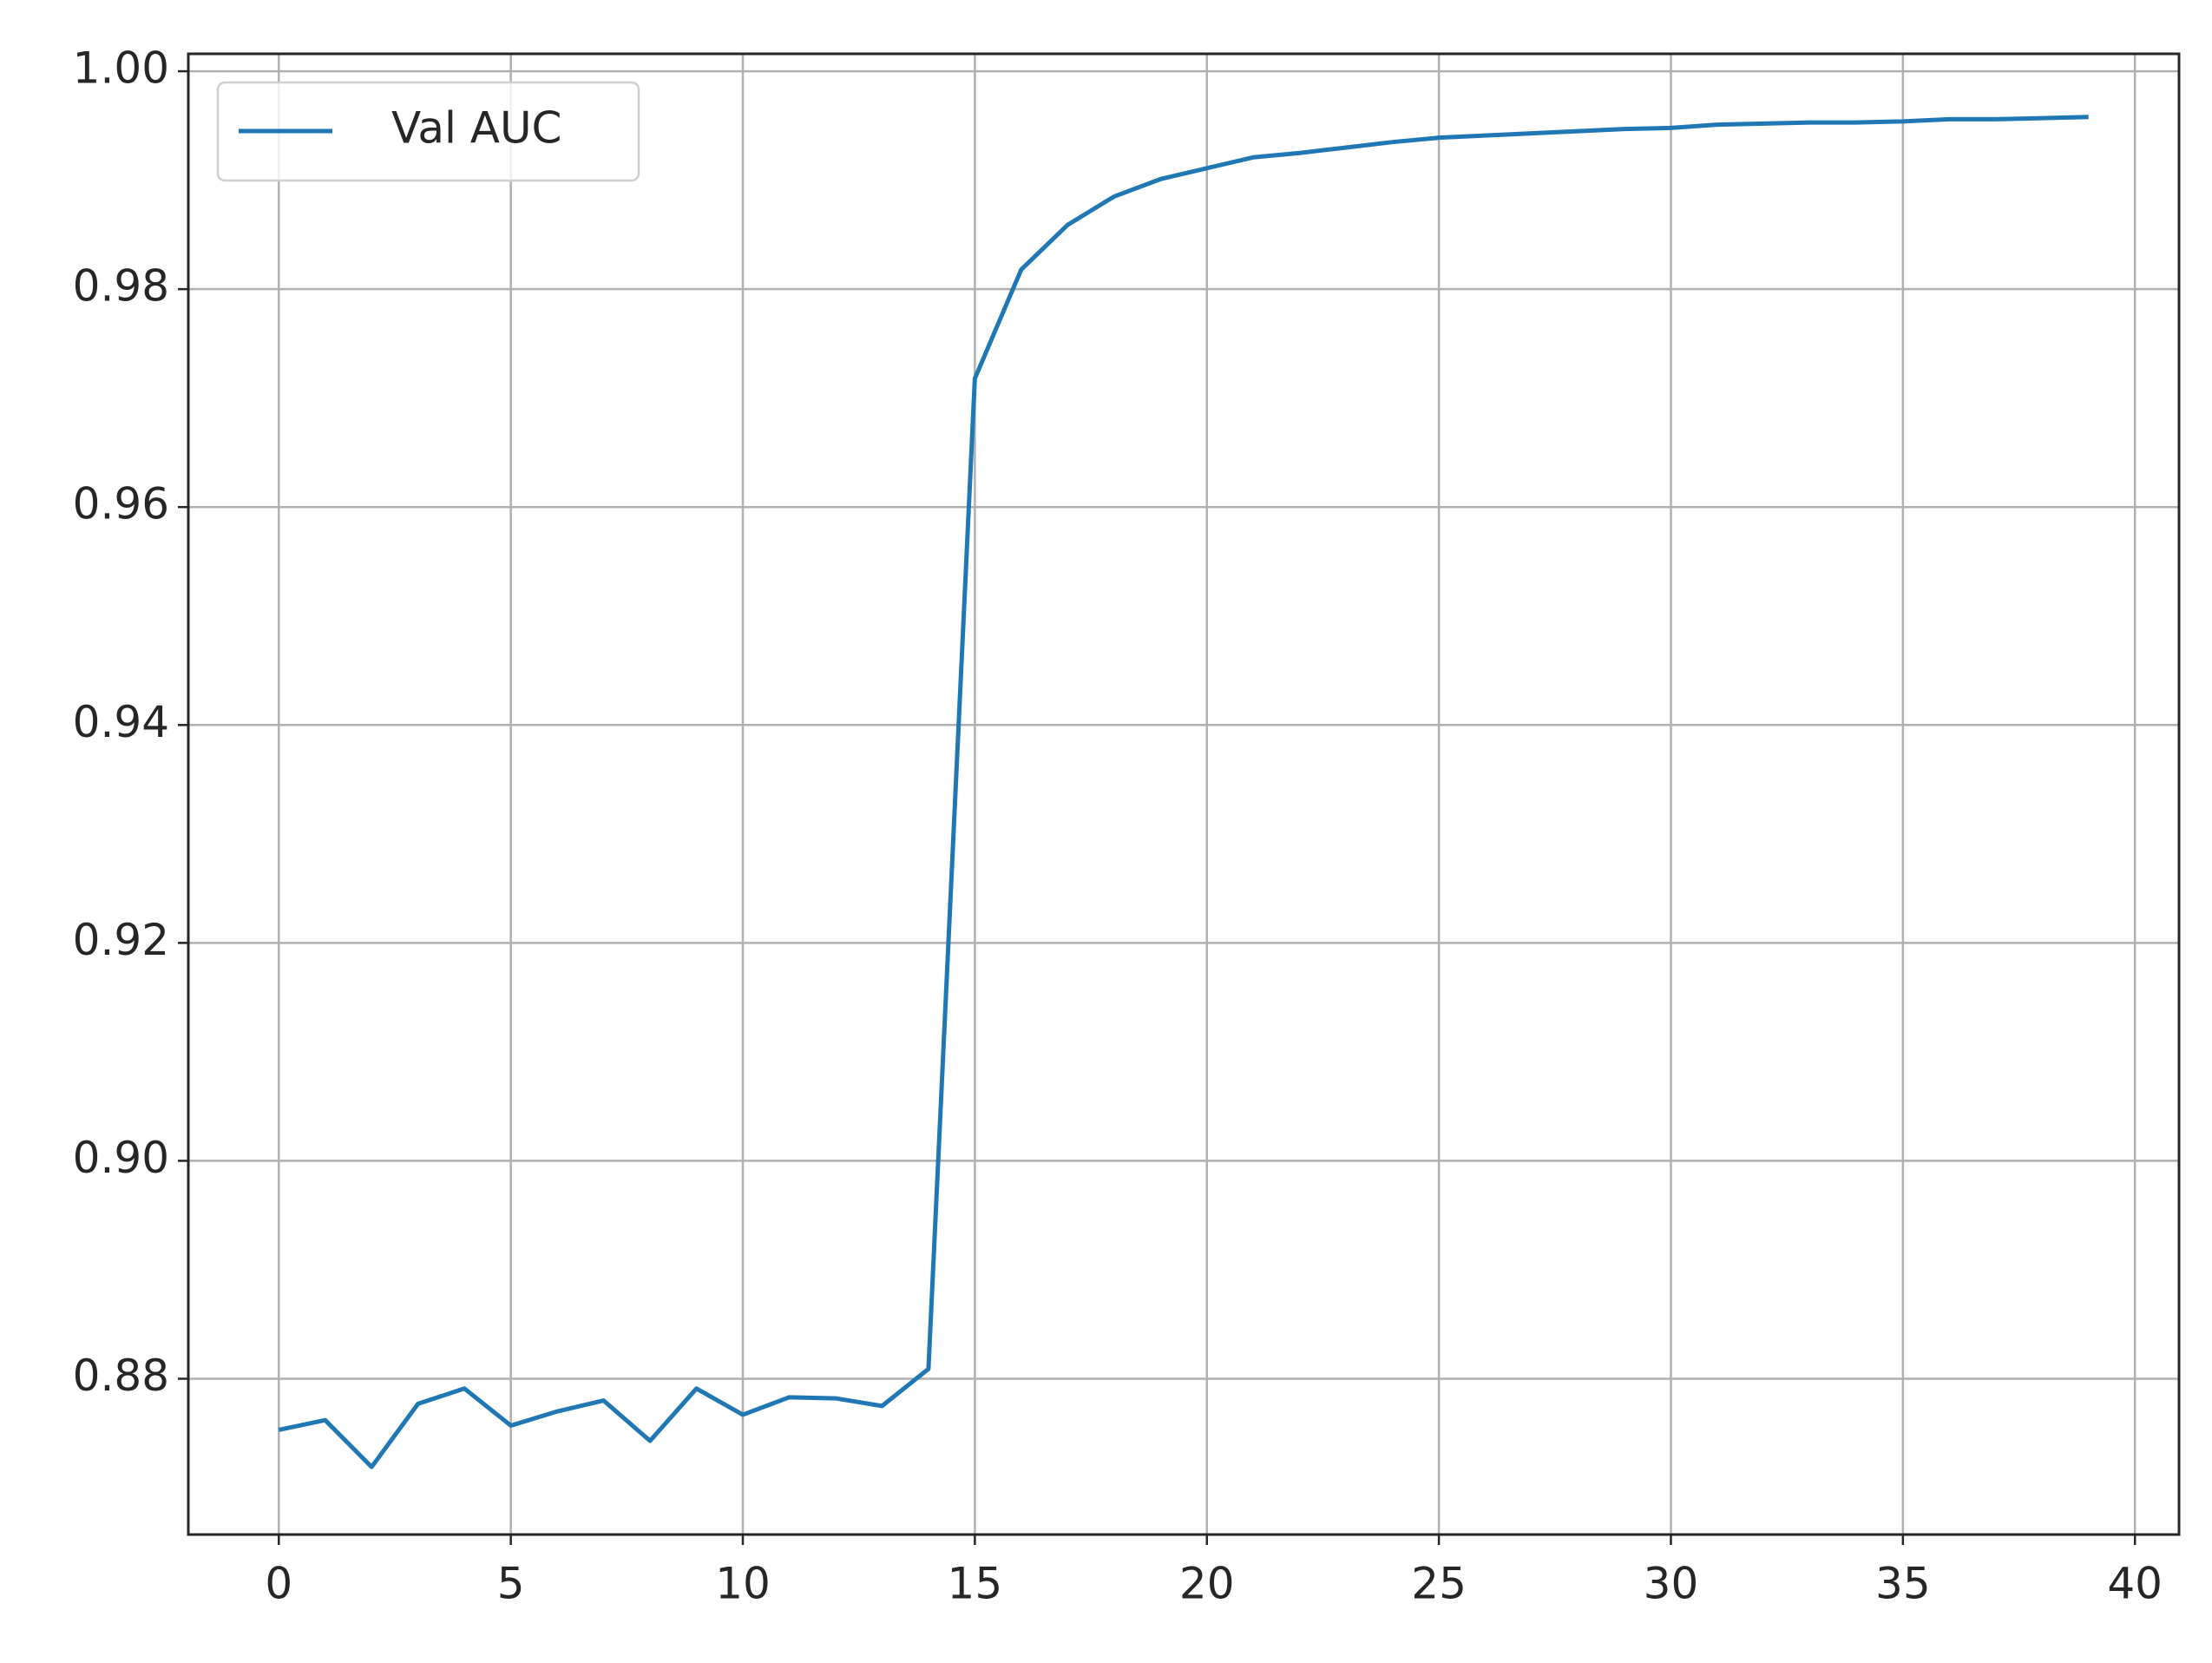 The width and height of the screenshot is (2212, 1663). Describe the element at coordinates (121, 722) in the screenshot. I see `y-tick-label: 0.94` at that location.